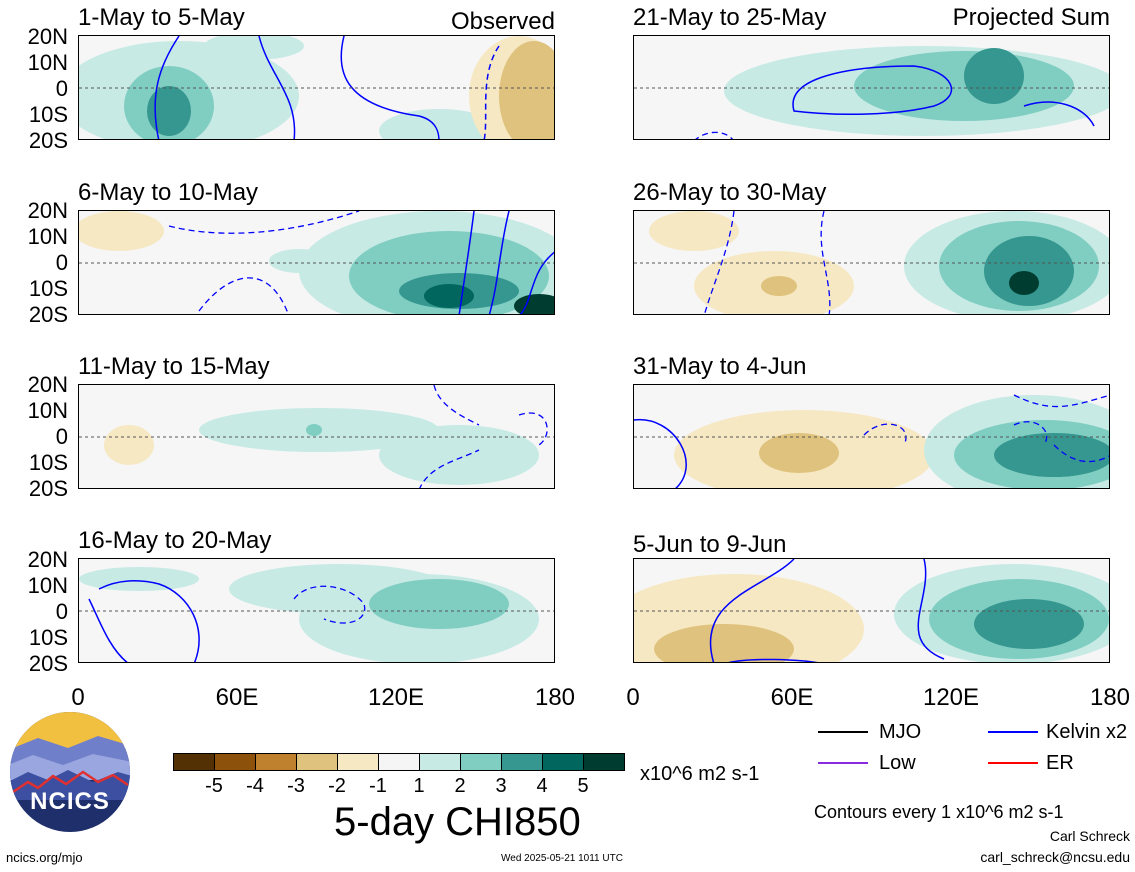 Image resolution: width=1135 pixels, height=872 pixels. I want to click on low-legend-label: Low, so click(897, 763).